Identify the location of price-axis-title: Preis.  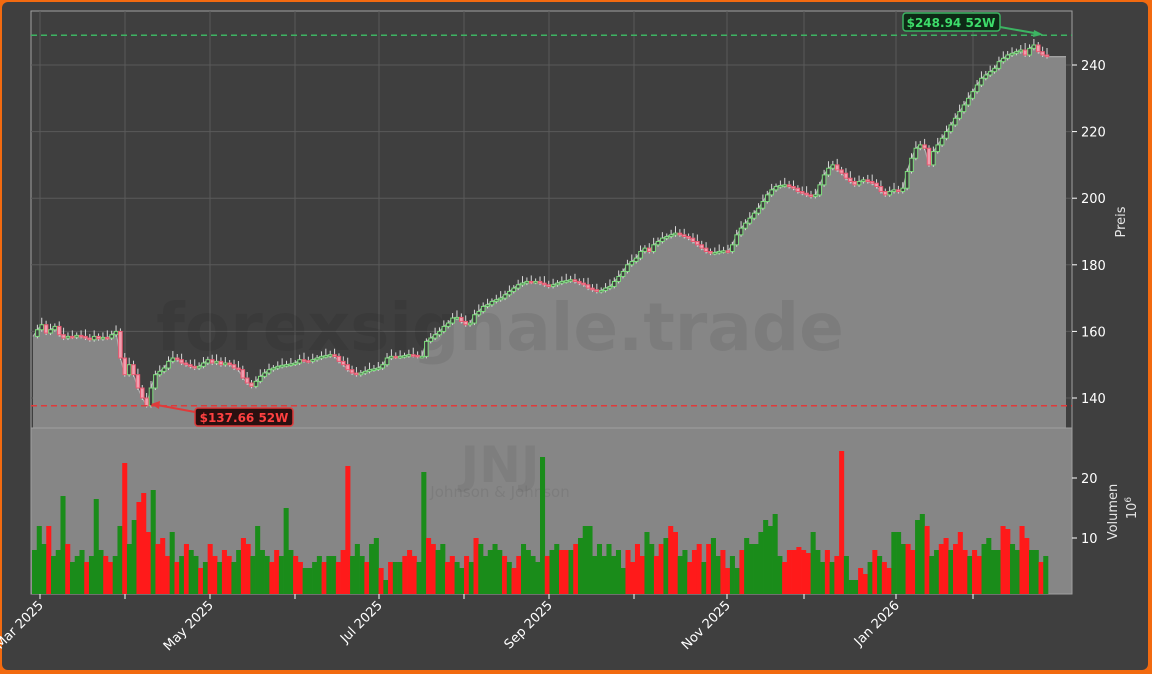
(1121, 221).